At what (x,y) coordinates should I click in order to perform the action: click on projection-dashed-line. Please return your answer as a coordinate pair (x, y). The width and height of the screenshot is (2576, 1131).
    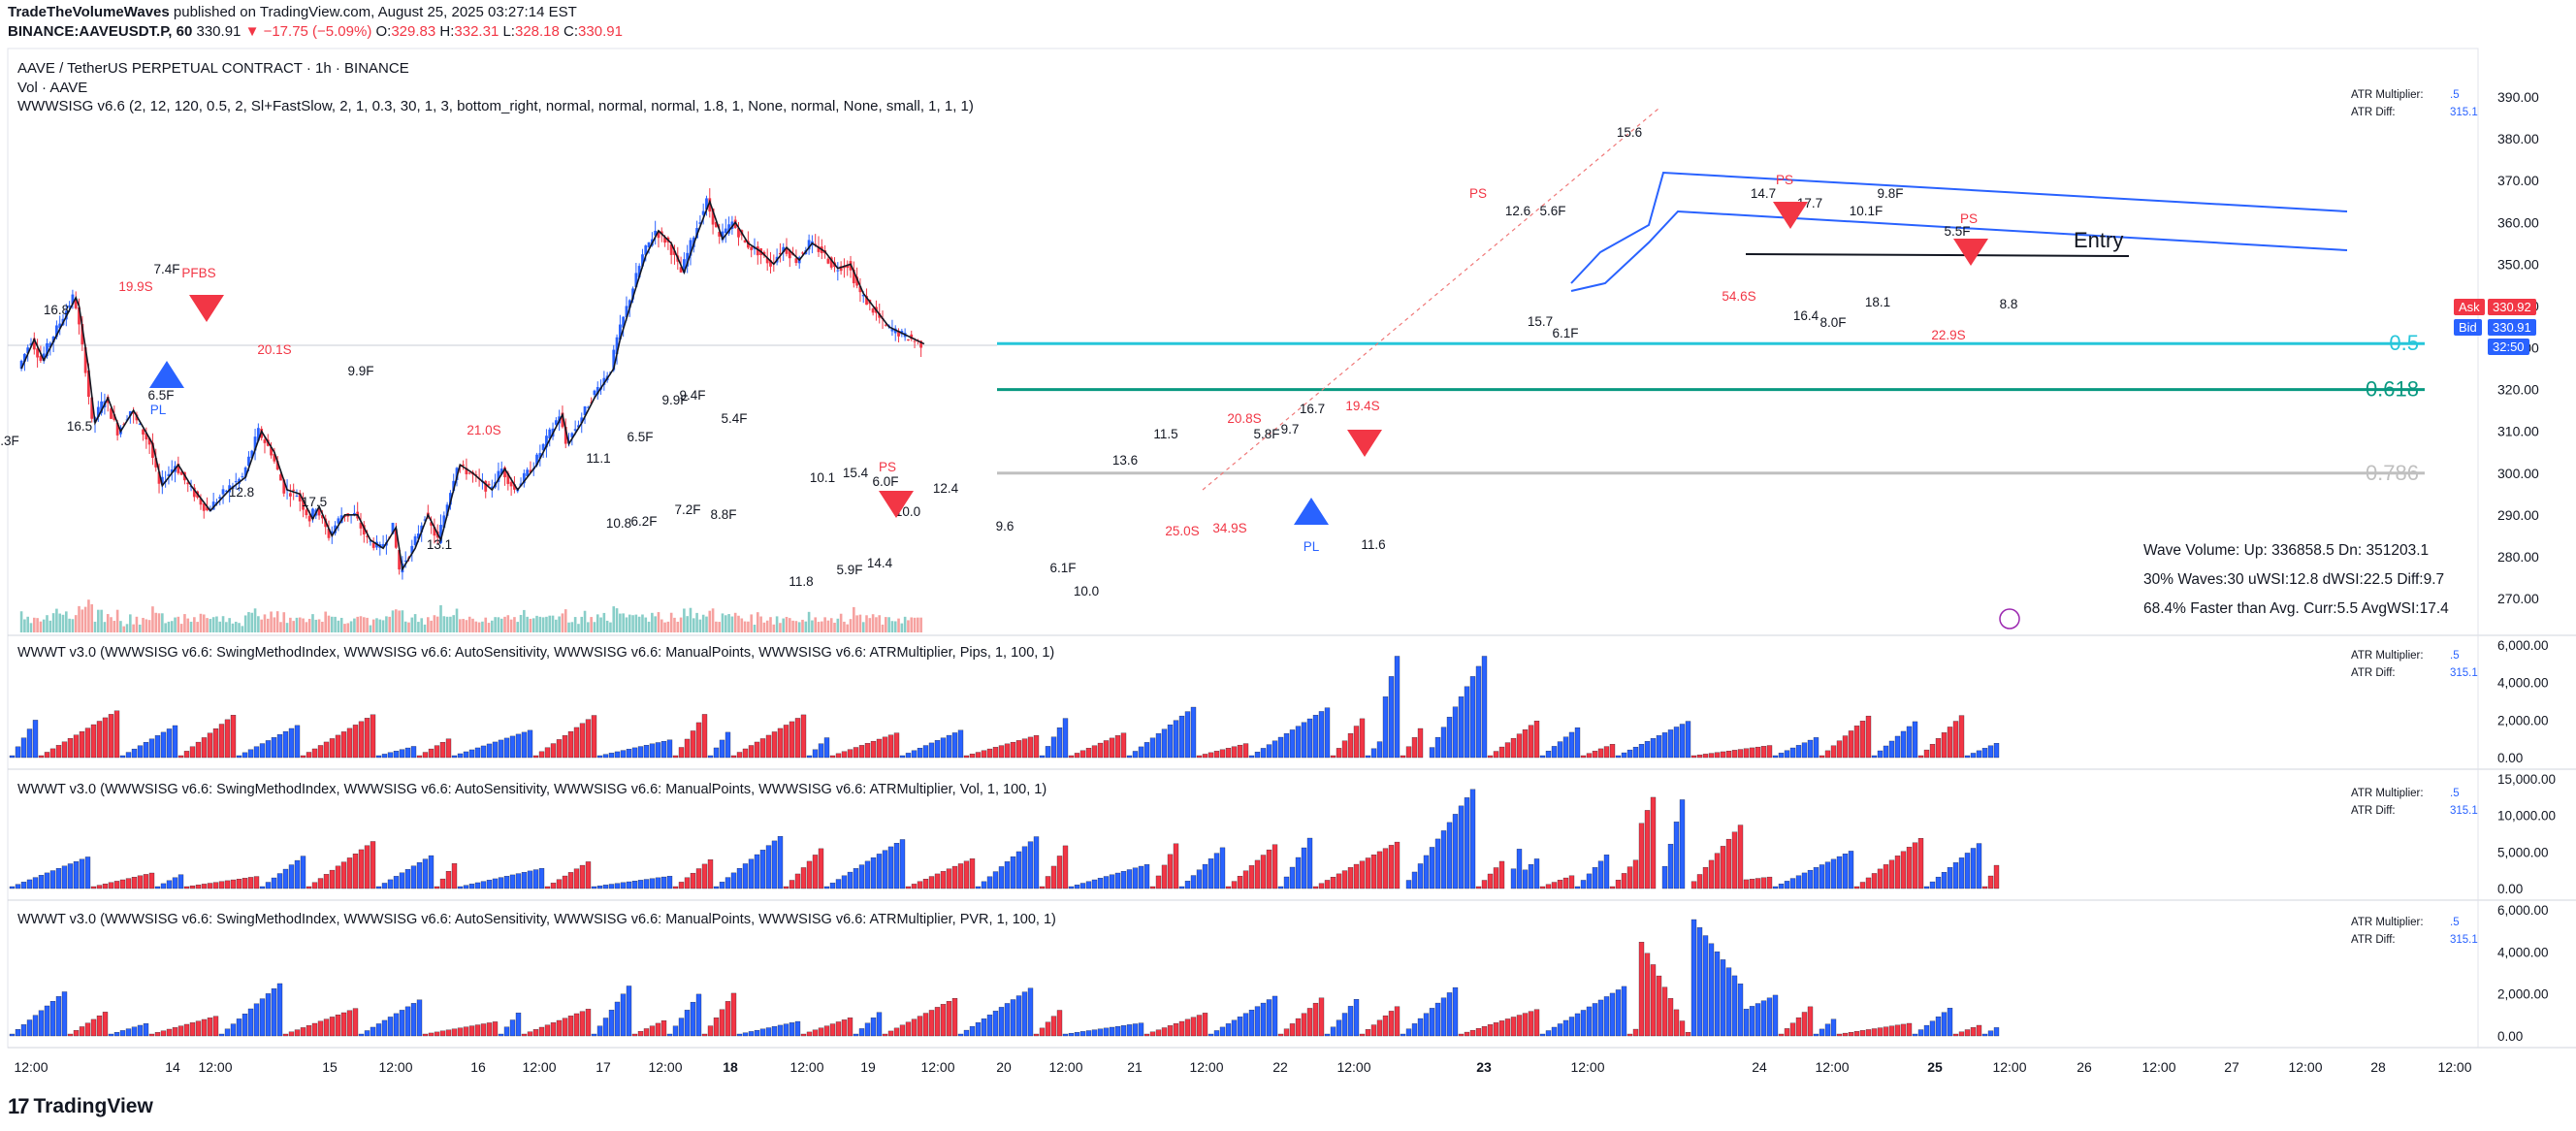
    Looking at the image, I should click on (1430, 299).